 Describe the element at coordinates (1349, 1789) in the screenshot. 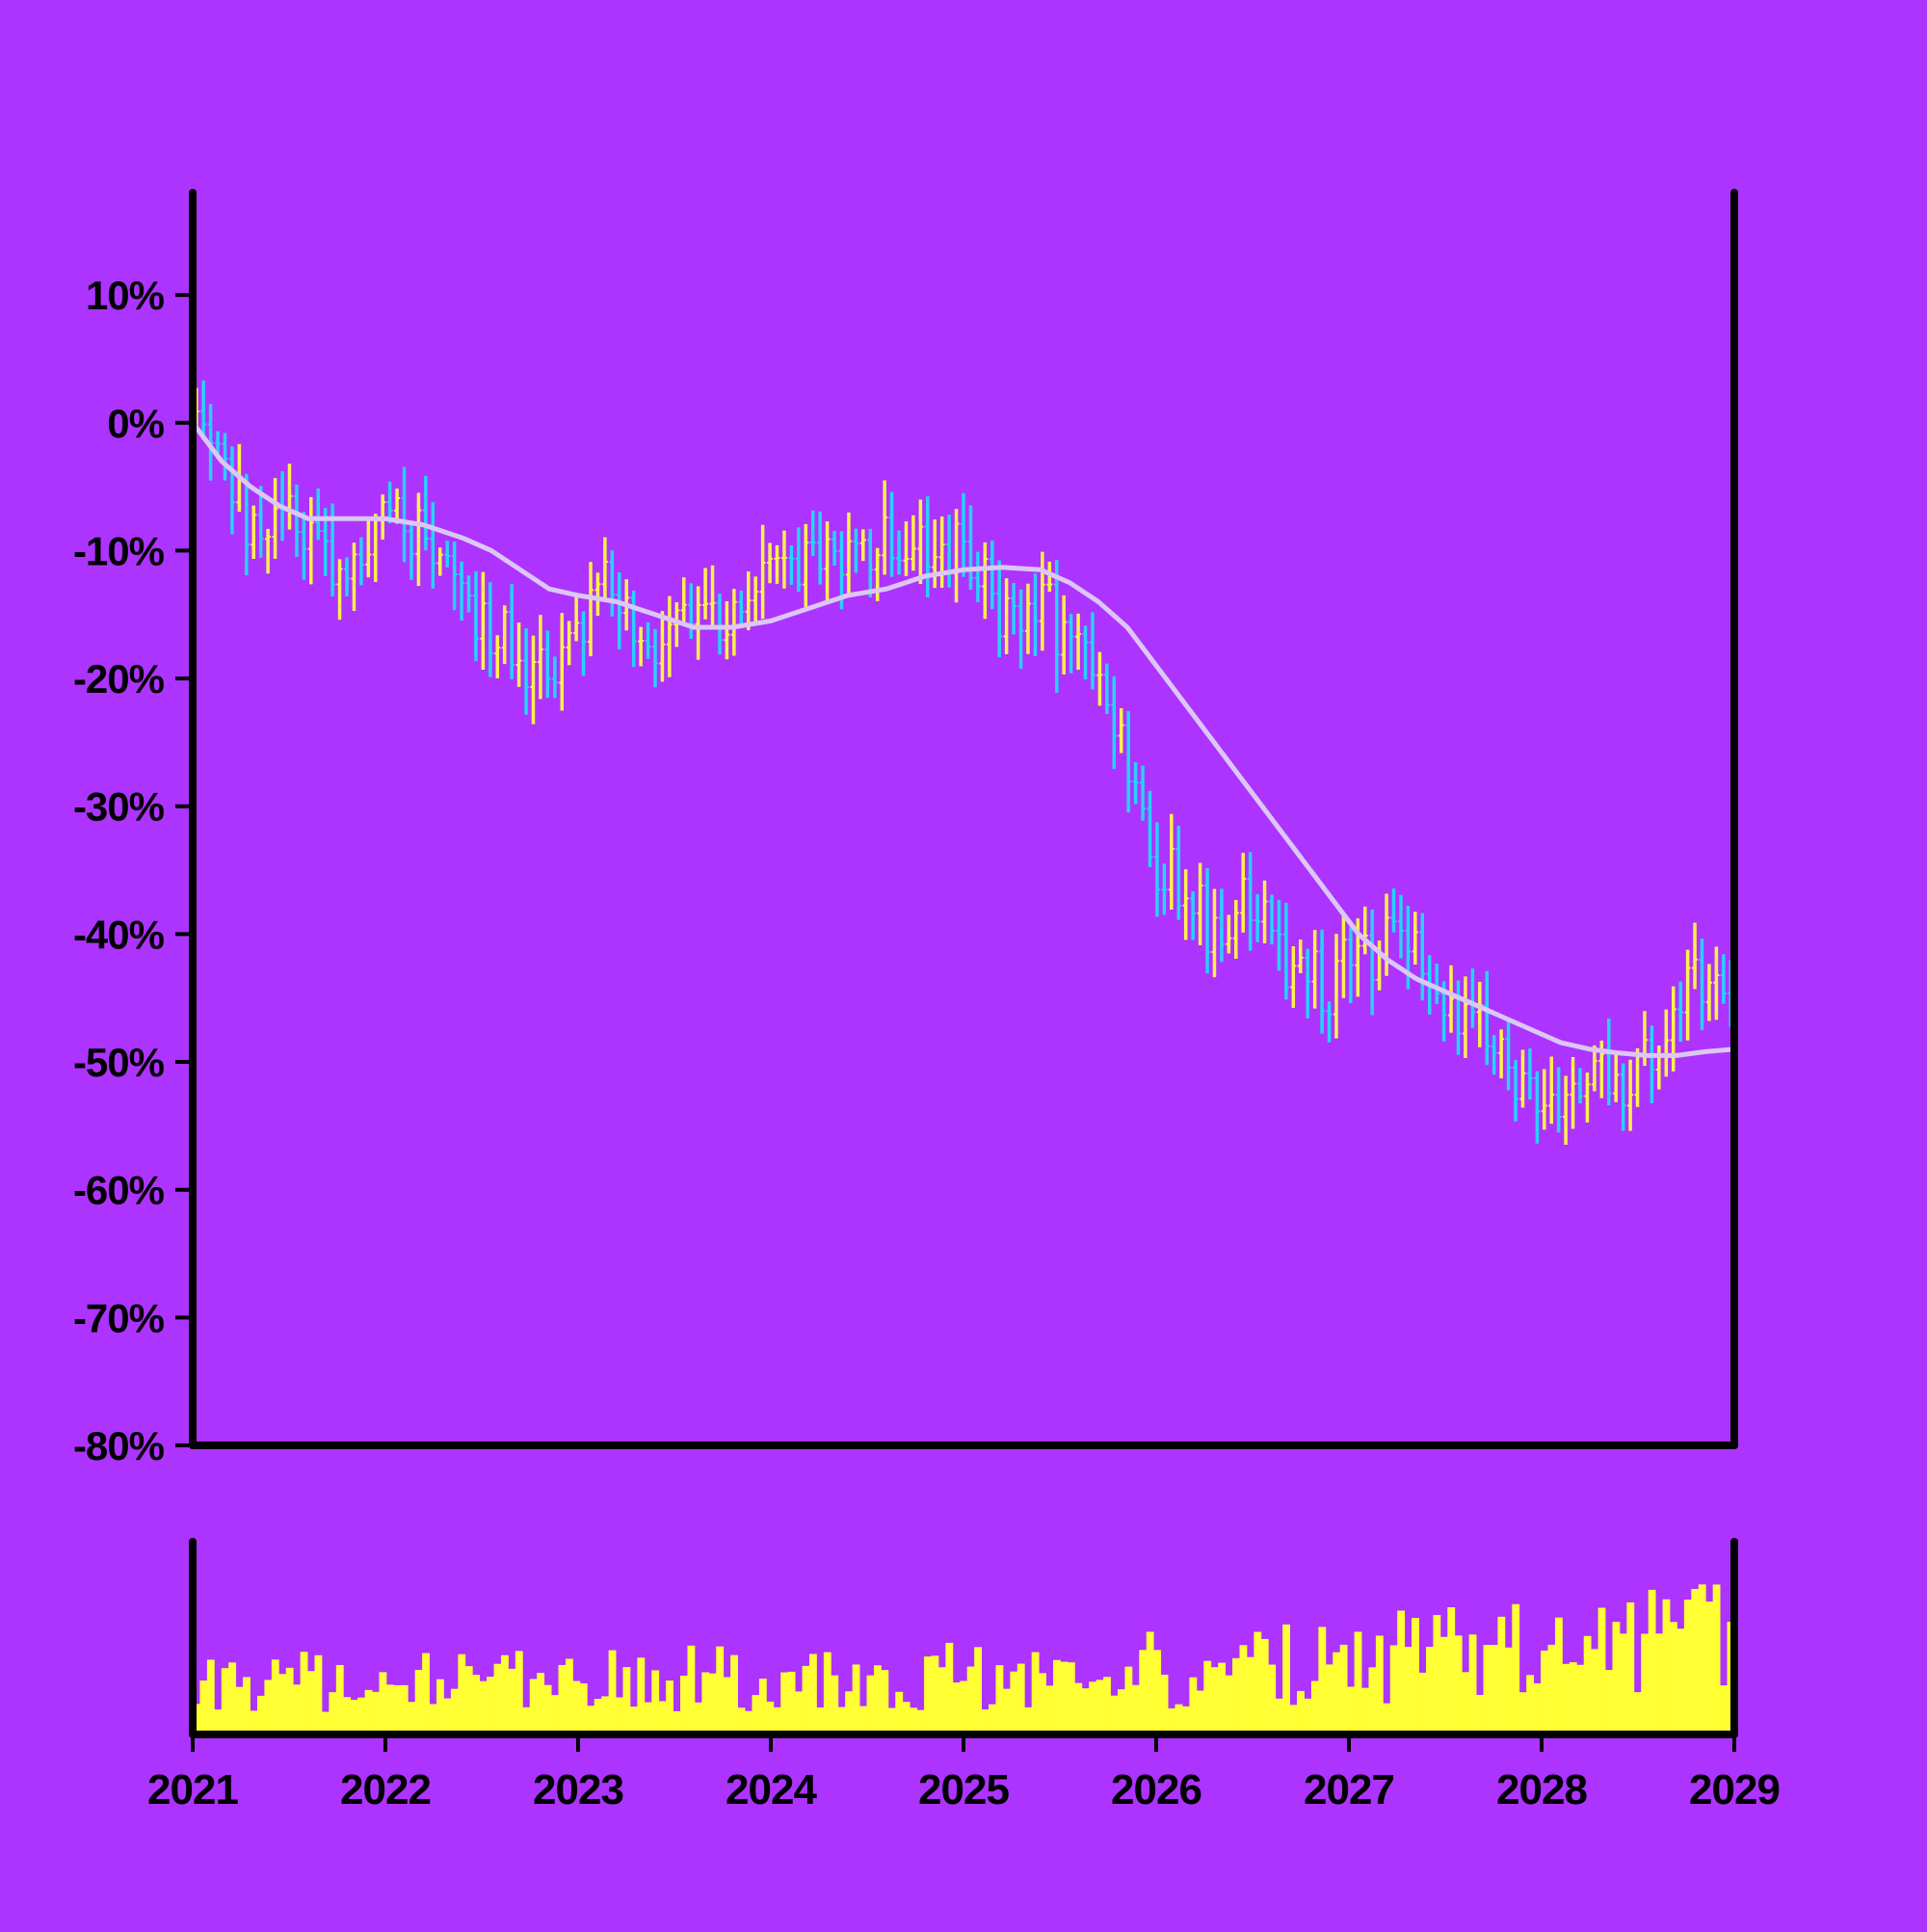

I see `x-tick-label: 2027` at that location.